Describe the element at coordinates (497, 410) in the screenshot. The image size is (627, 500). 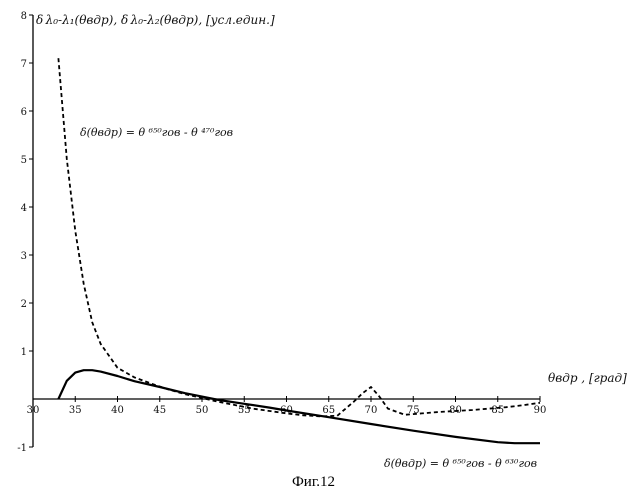
I see `x-tick-label: 85` at that location.